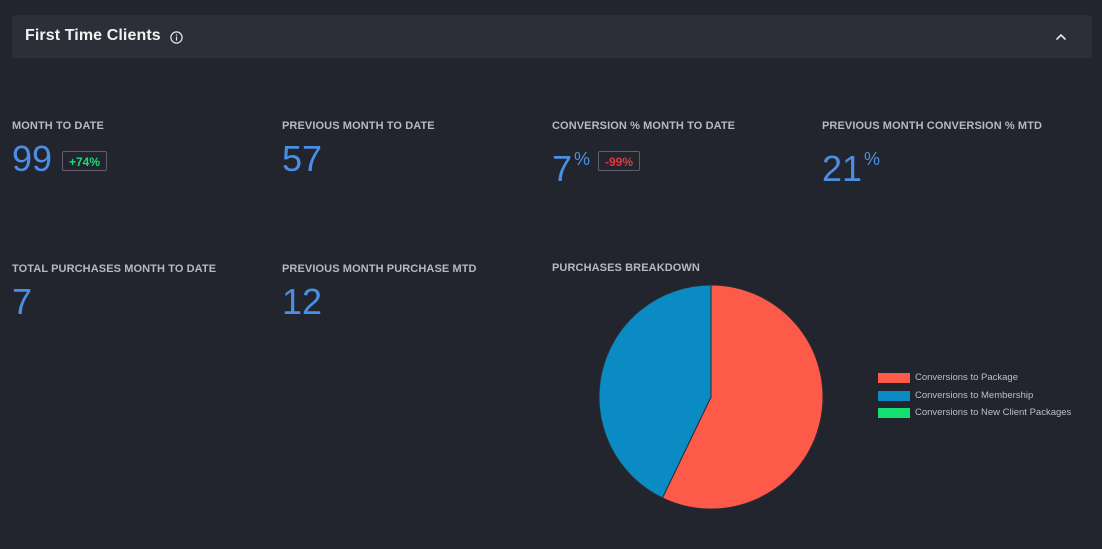 The width and height of the screenshot is (1102, 549). I want to click on chart-title: PURCHASES BREAKDOWN, so click(626, 268).